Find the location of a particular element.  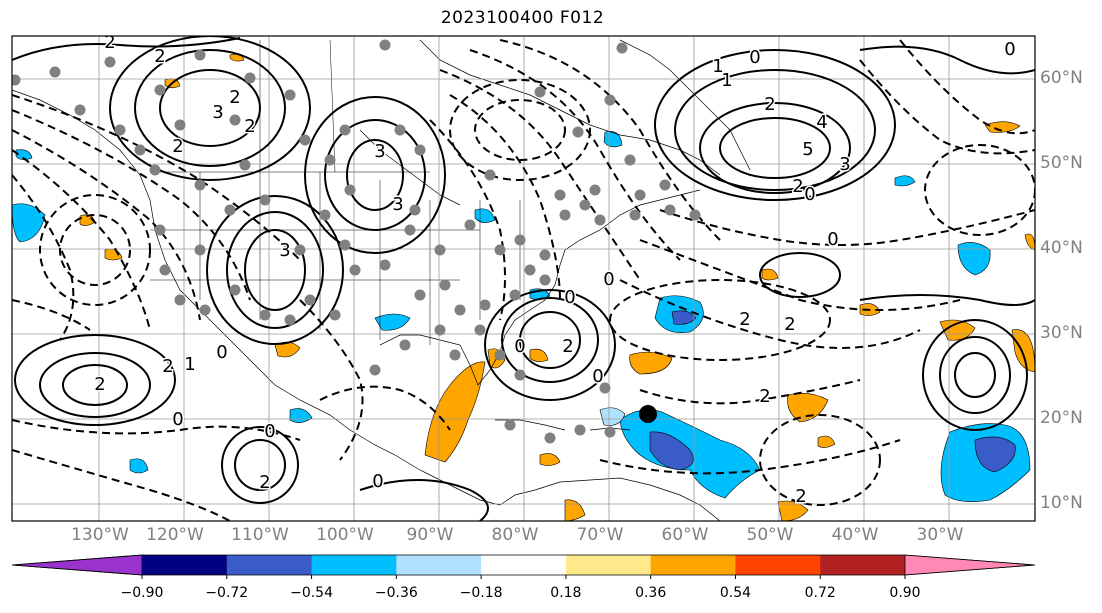

colorbar-tick-label: 0.90 is located at coordinates (905, 593).